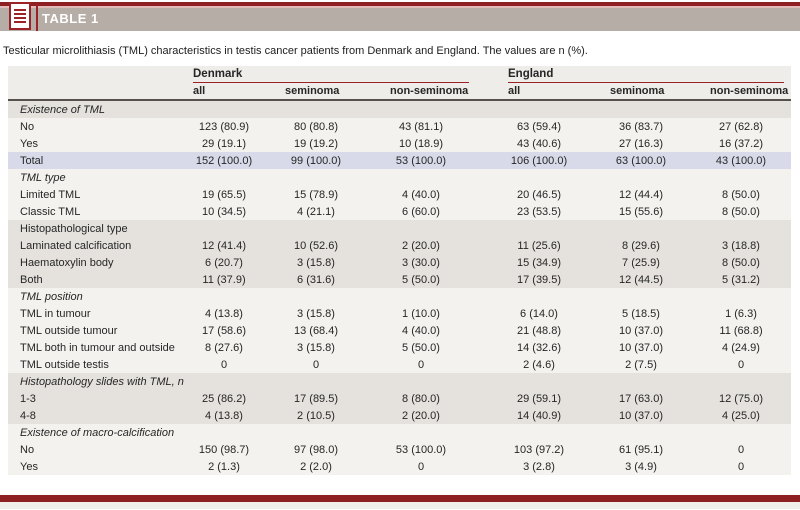 This screenshot has height=510, width=800. Describe the element at coordinates (741, 415) in the screenshot. I see `cell-value: 4 (25.0)` at that location.